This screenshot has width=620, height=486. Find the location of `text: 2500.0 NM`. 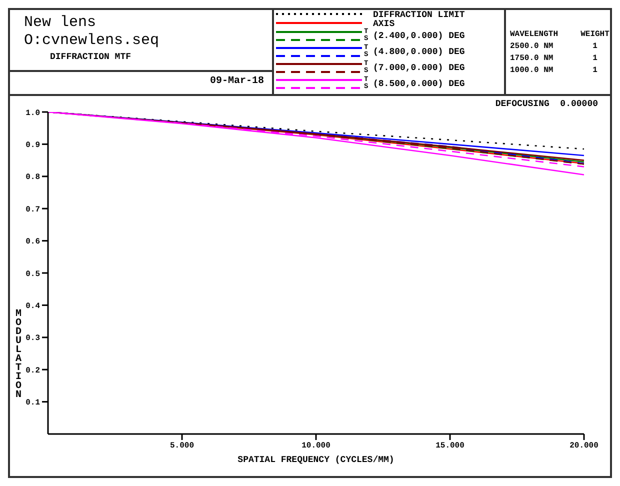

text: 2500.0 NM is located at coordinates (532, 46).